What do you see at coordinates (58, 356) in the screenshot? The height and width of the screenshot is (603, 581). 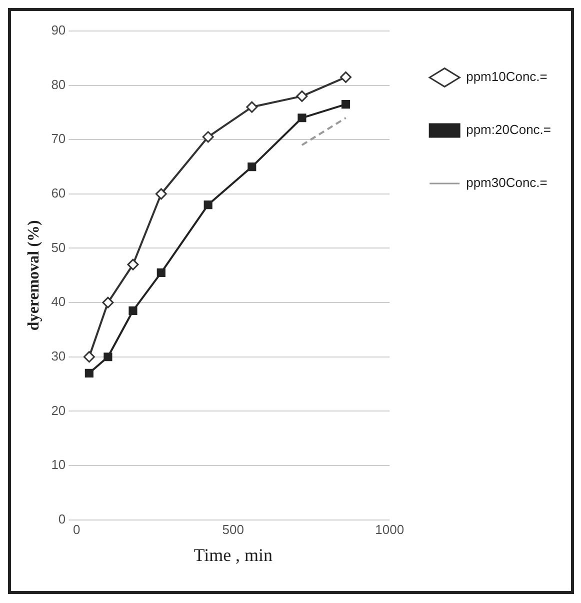 I see `y-tick-label: 30` at bounding box center [58, 356].